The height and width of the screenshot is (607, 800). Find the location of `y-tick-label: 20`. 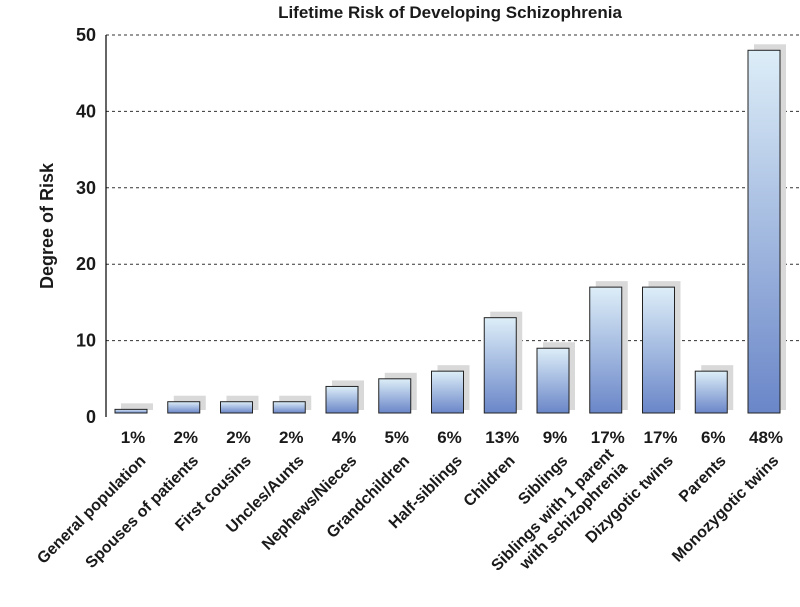

y-tick-label: 20 is located at coordinates (86, 264).